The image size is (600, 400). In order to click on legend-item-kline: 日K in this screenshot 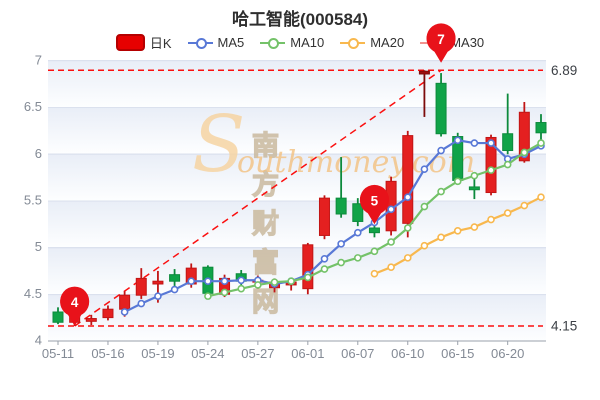, I will do `click(143, 42)`.